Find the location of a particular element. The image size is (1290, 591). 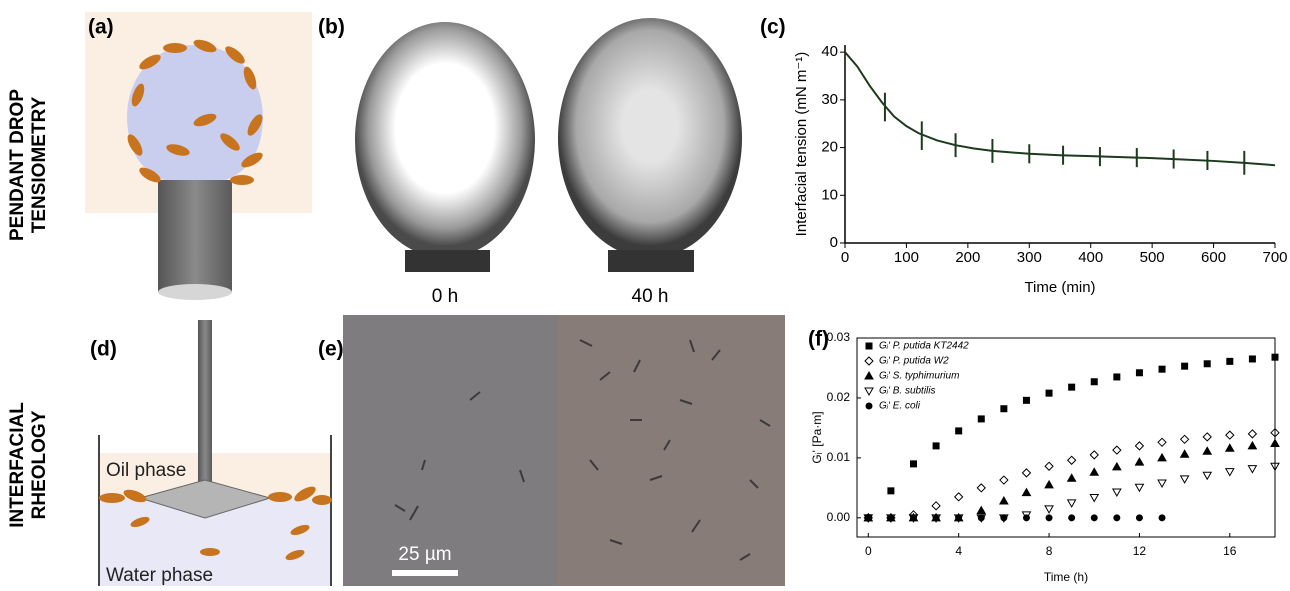

x-tick-label: 0 is located at coordinates (845, 257).